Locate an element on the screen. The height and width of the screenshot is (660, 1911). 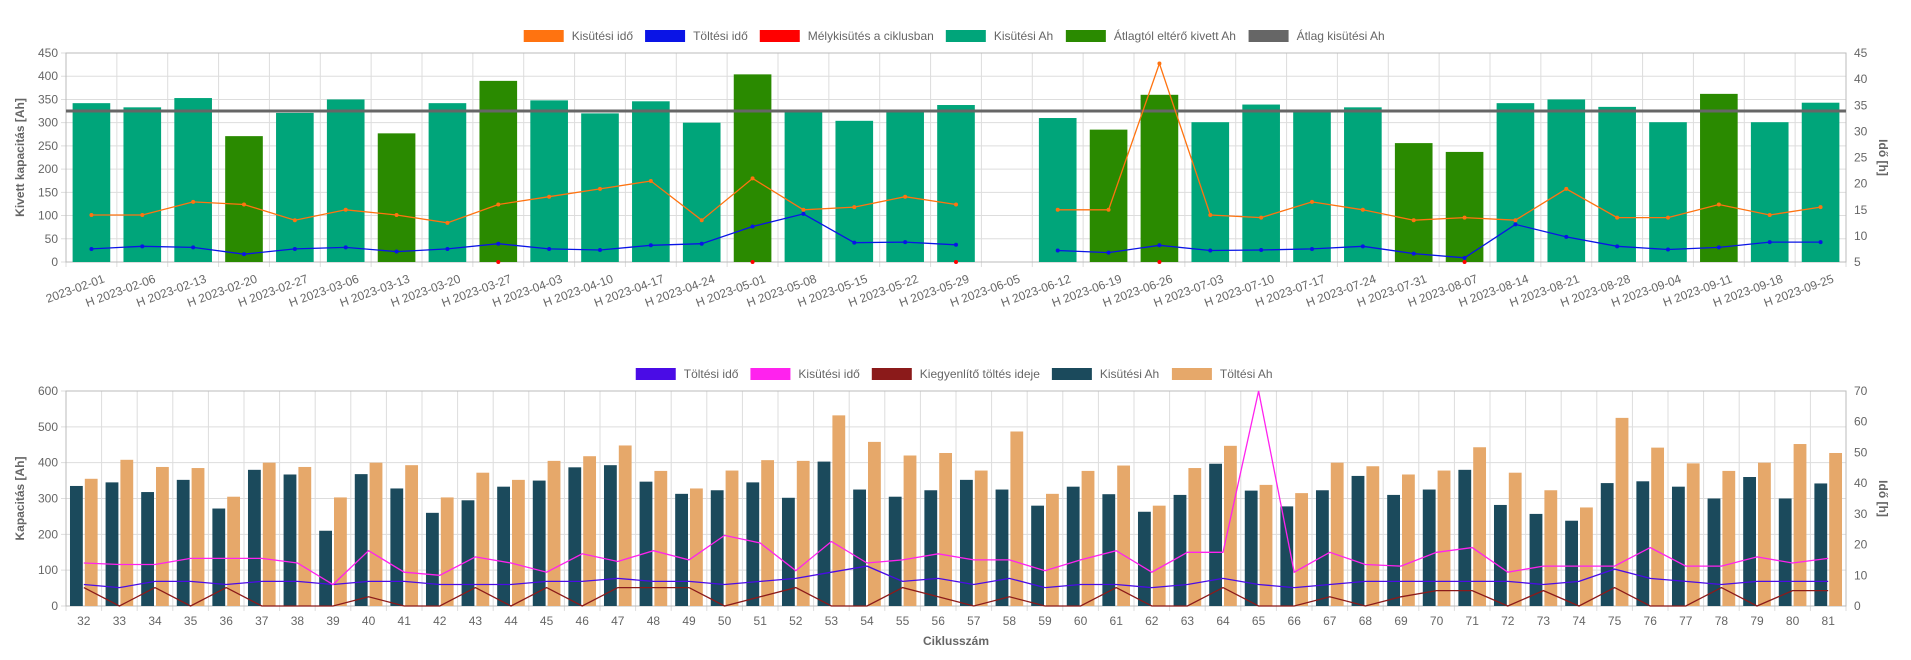
equalizing-time-line is located at coordinates (956, 596).